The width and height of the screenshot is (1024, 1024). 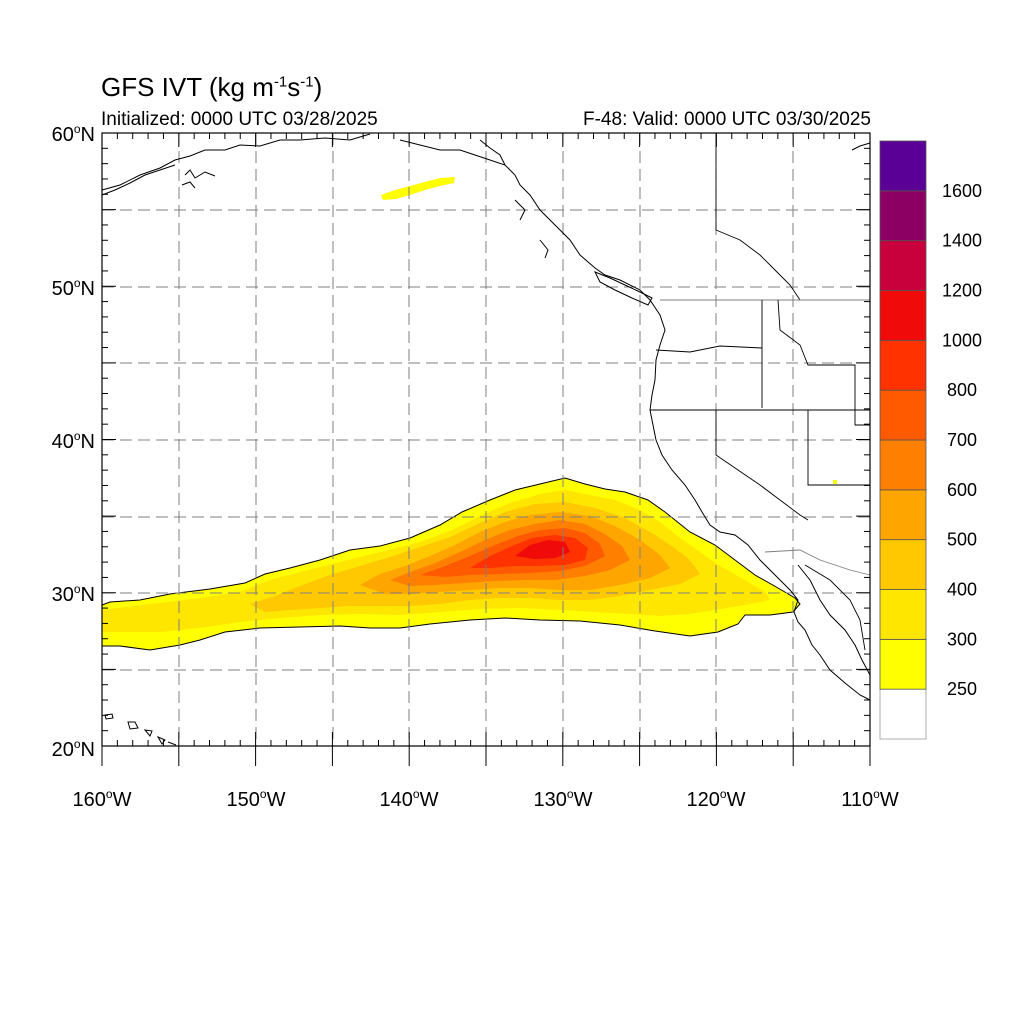 I want to click on nevada-utah, so click(x=838, y=448).